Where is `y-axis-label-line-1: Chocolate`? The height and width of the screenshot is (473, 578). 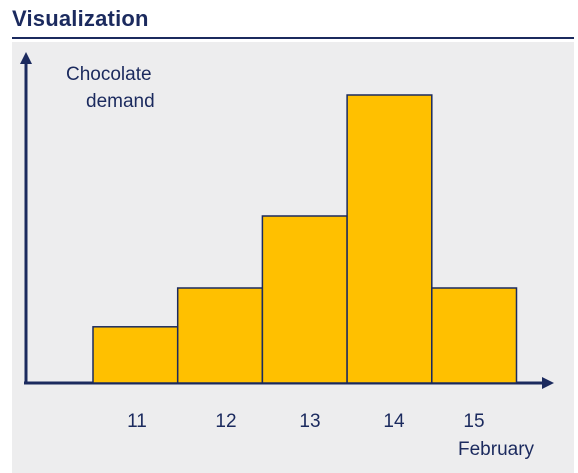 y-axis-label-line-1: Chocolate is located at coordinates (109, 74).